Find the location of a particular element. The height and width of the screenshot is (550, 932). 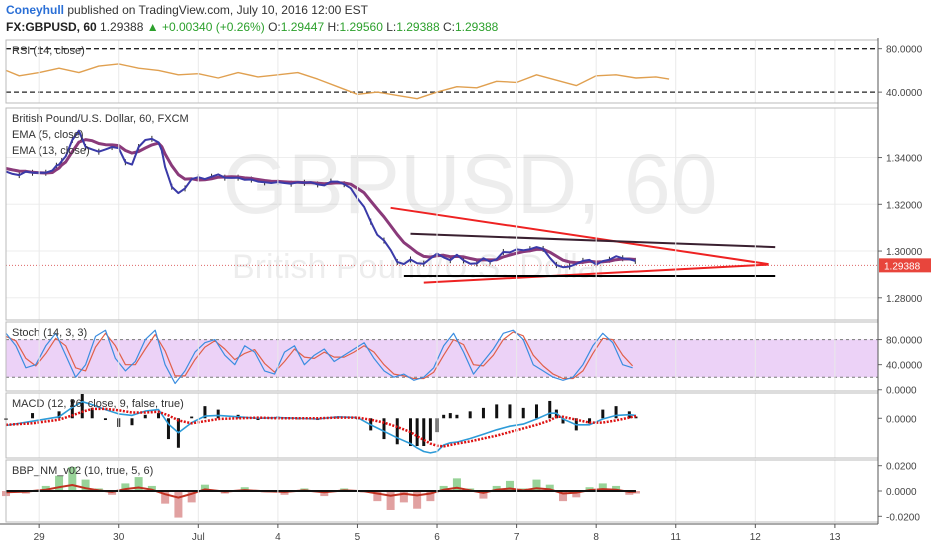

price-change: ▲ +0.00340 (+0.26%) is located at coordinates (205, 27).